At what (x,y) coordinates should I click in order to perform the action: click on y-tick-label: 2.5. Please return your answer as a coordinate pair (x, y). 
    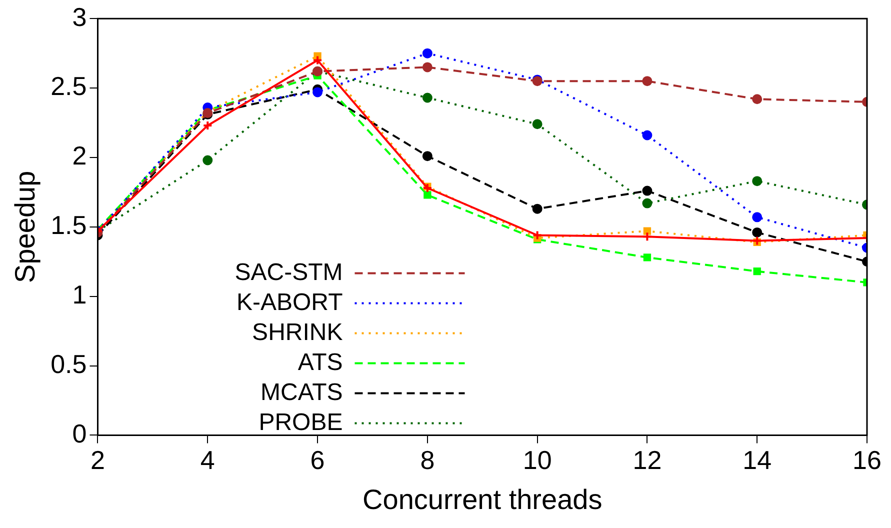
    Looking at the image, I should click on (68, 86).